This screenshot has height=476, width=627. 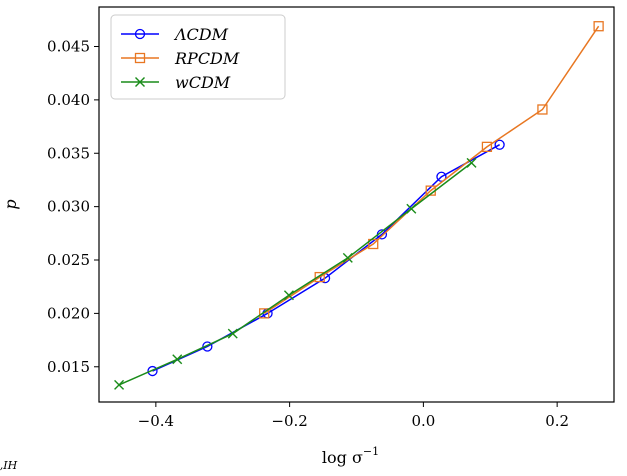 I want to click on x-tick-label: 0.2, so click(x=557, y=421).